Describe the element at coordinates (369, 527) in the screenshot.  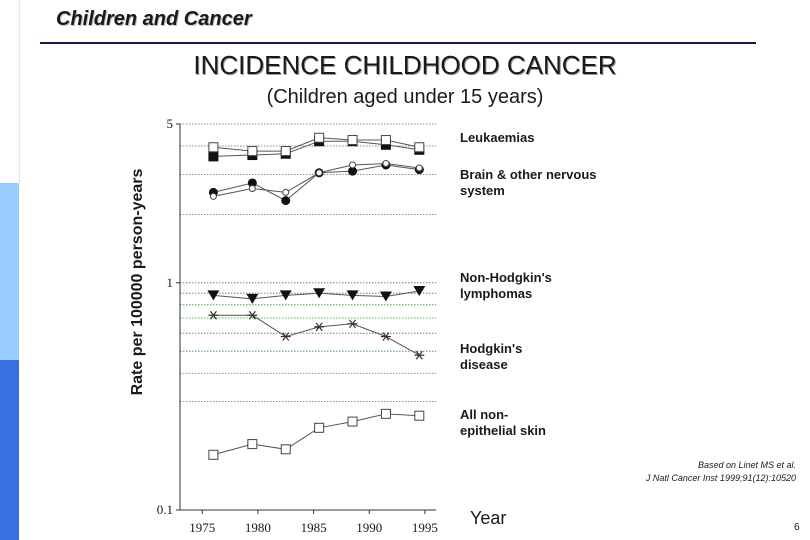
I see `x-tick-label: 1990` at that location.